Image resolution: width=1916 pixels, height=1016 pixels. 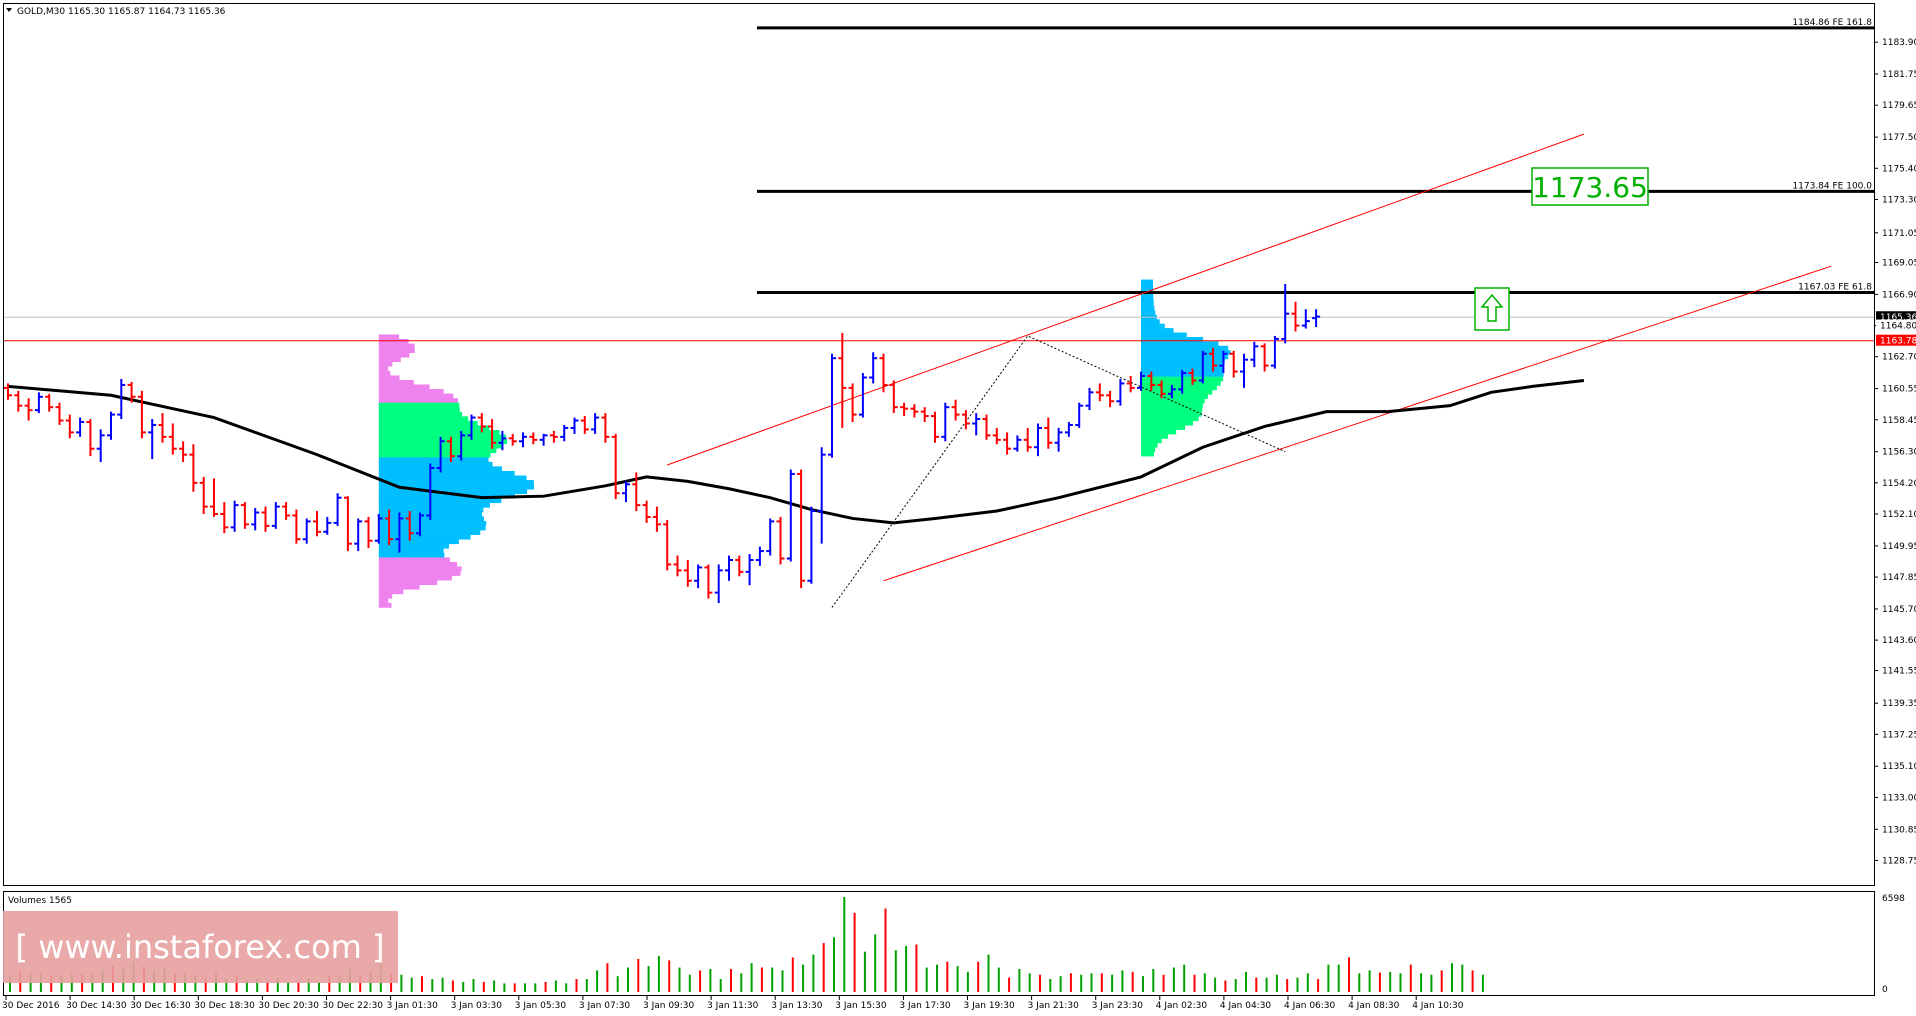 What do you see at coordinates (1899, 200) in the screenshot?
I see `price-tick-label: 1173.30` at bounding box center [1899, 200].